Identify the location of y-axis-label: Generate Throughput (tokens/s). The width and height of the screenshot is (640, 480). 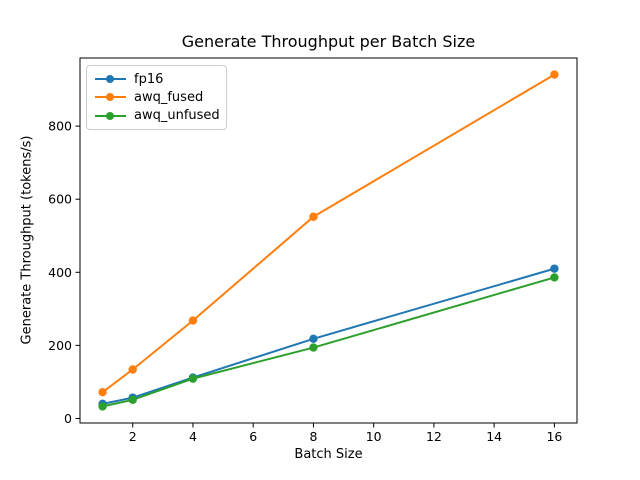
(27, 240).